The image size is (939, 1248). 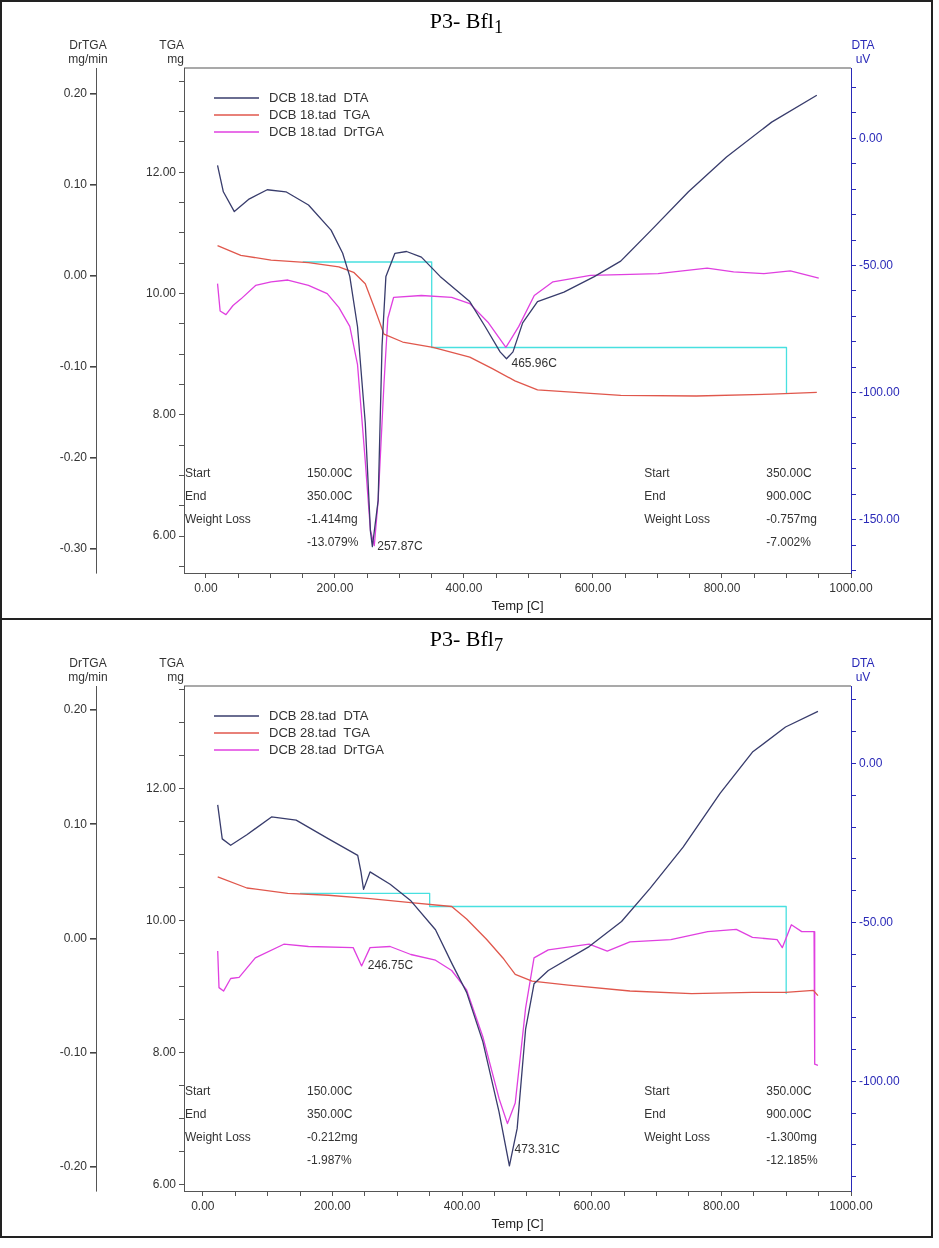 What do you see at coordinates (537, 1149) in the screenshot?
I see `annotation: 473.31C` at bounding box center [537, 1149].